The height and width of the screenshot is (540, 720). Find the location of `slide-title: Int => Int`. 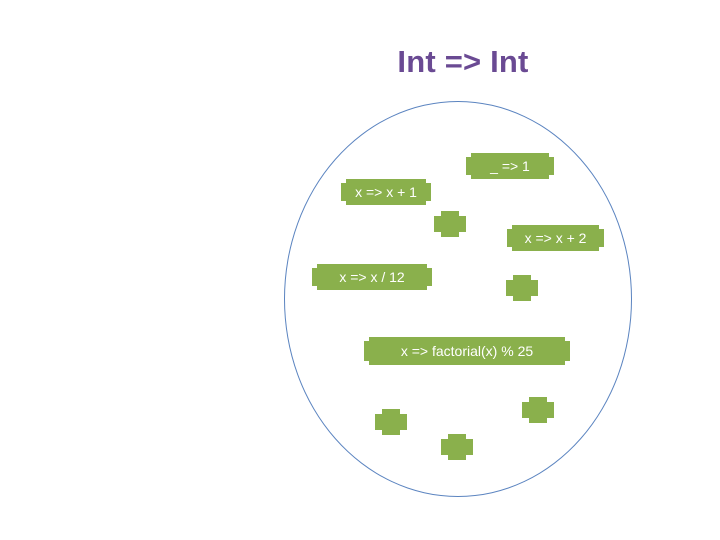

slide-title: Int => Int is located at coordinates (463, 61).